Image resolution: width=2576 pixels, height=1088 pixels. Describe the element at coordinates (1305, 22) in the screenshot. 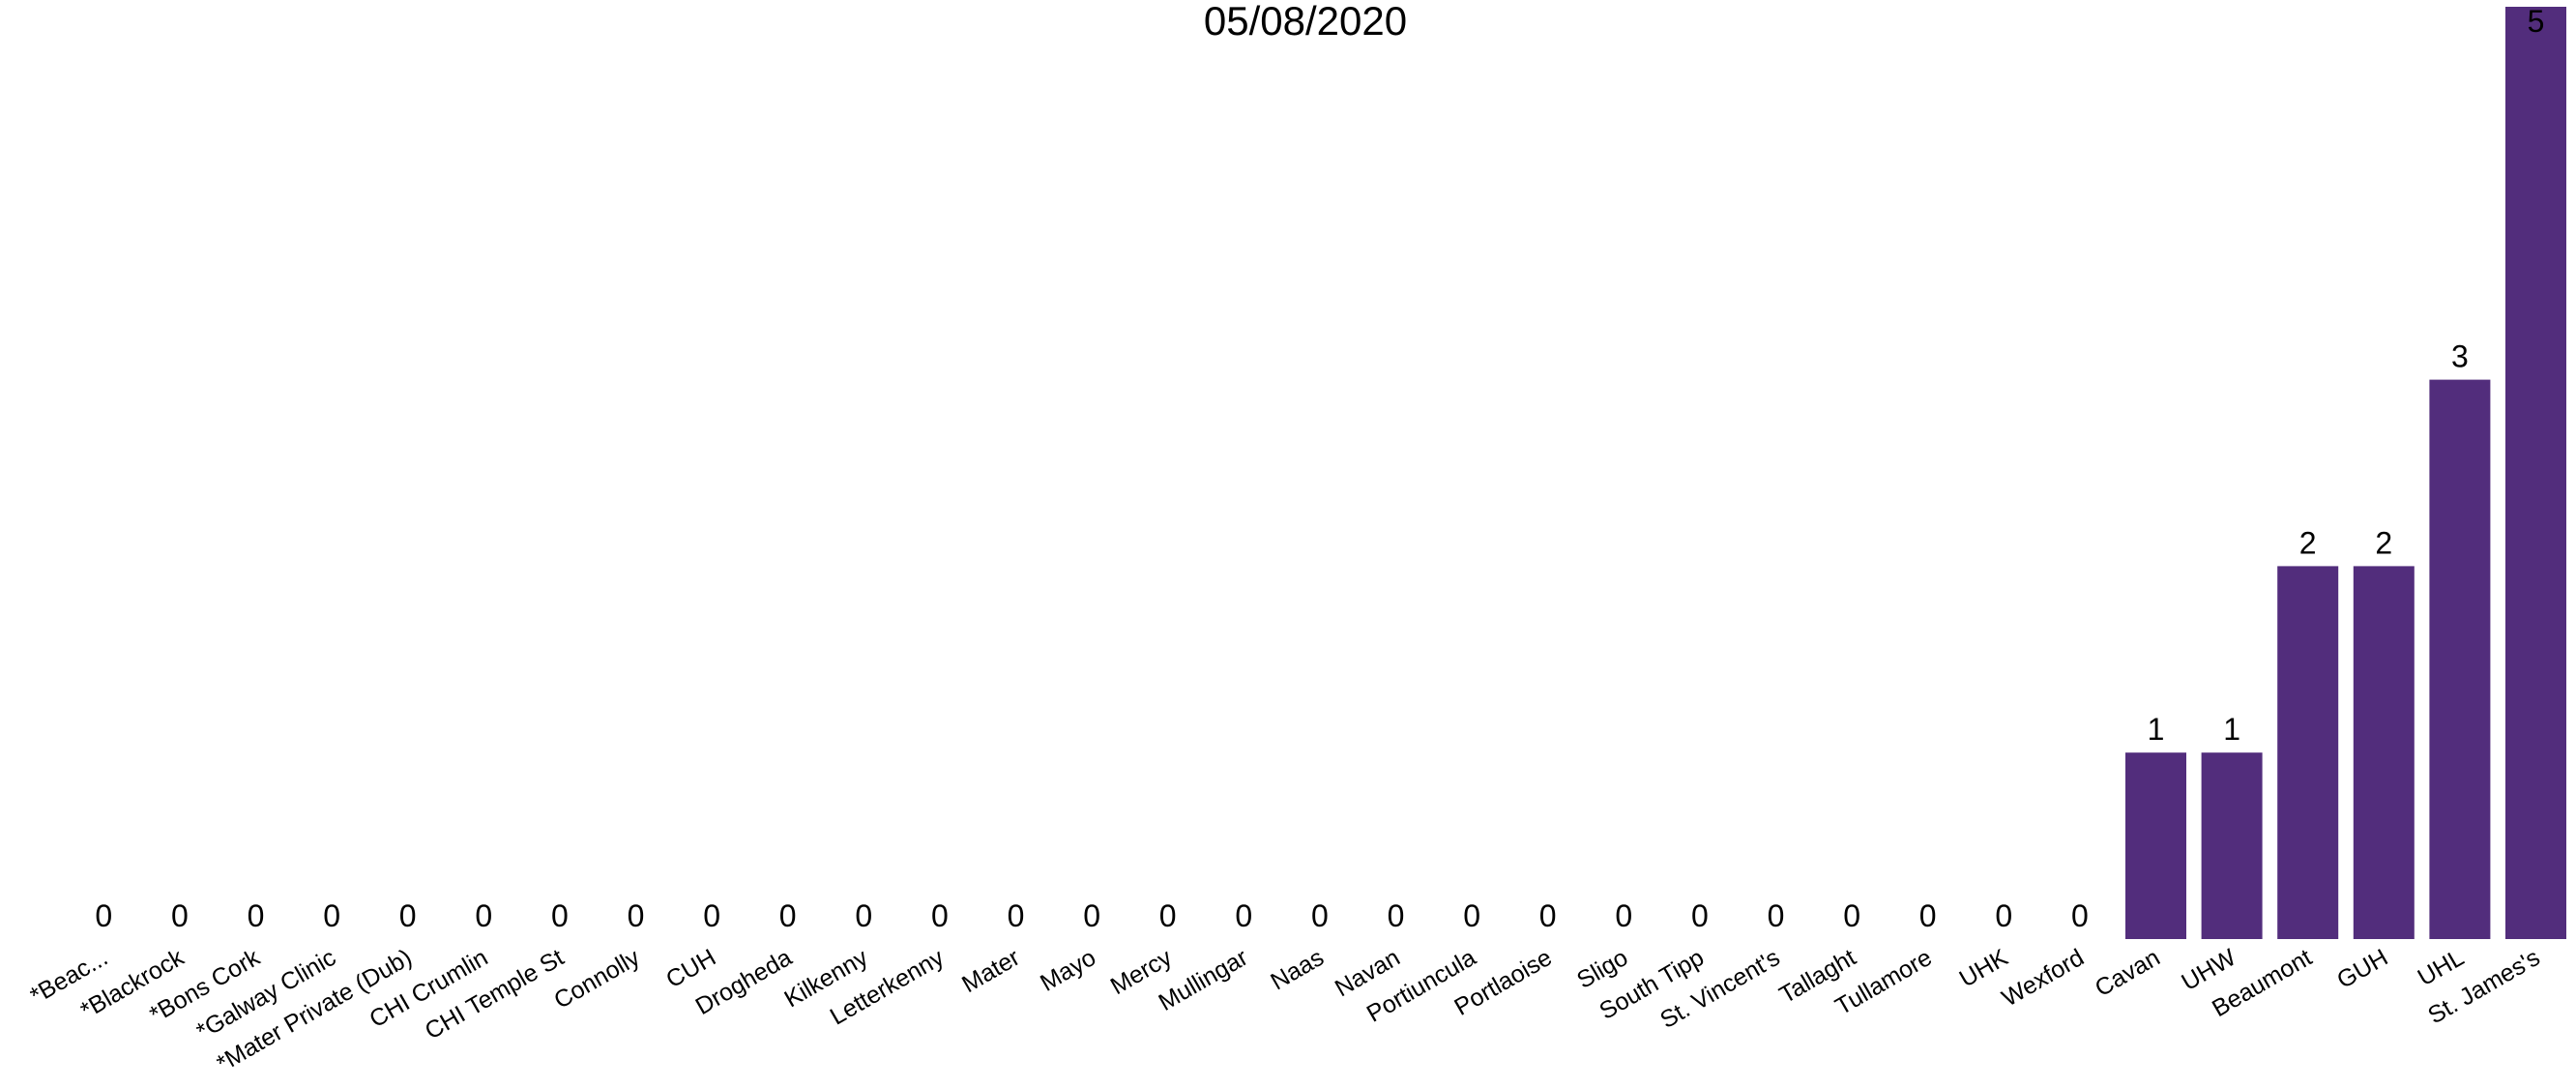

I see `chart-title: 05/08/2020` at that location.